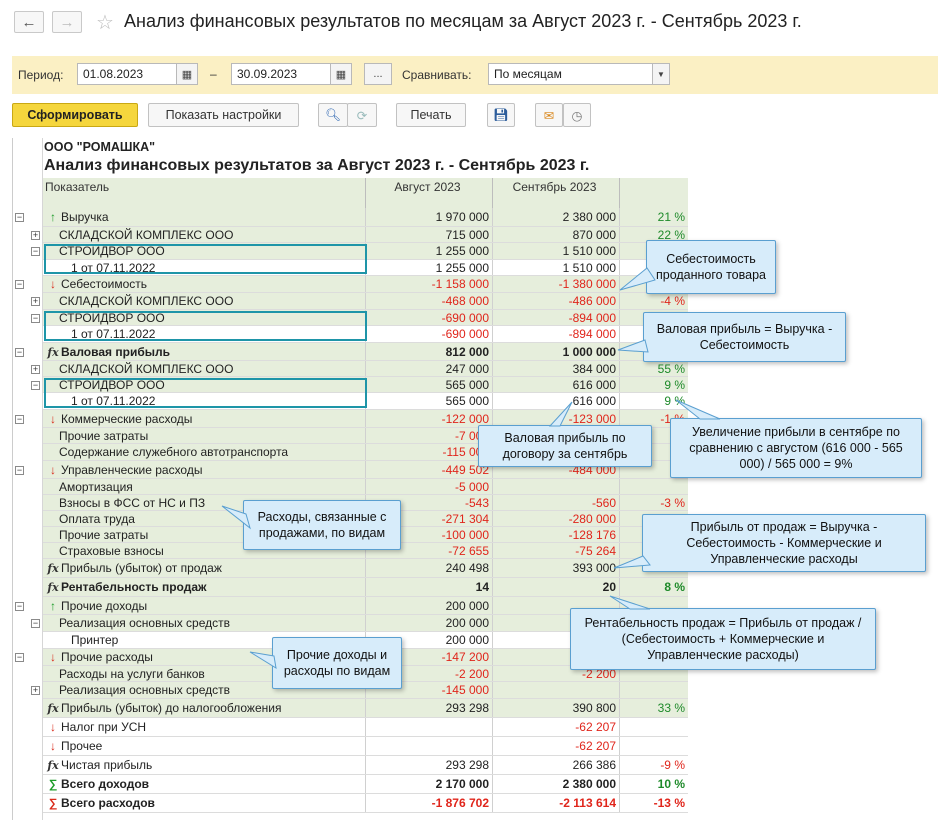  Describe the element at coordinates (428, 401) in the screenshot. I see `value-august: 565 000` at that location.